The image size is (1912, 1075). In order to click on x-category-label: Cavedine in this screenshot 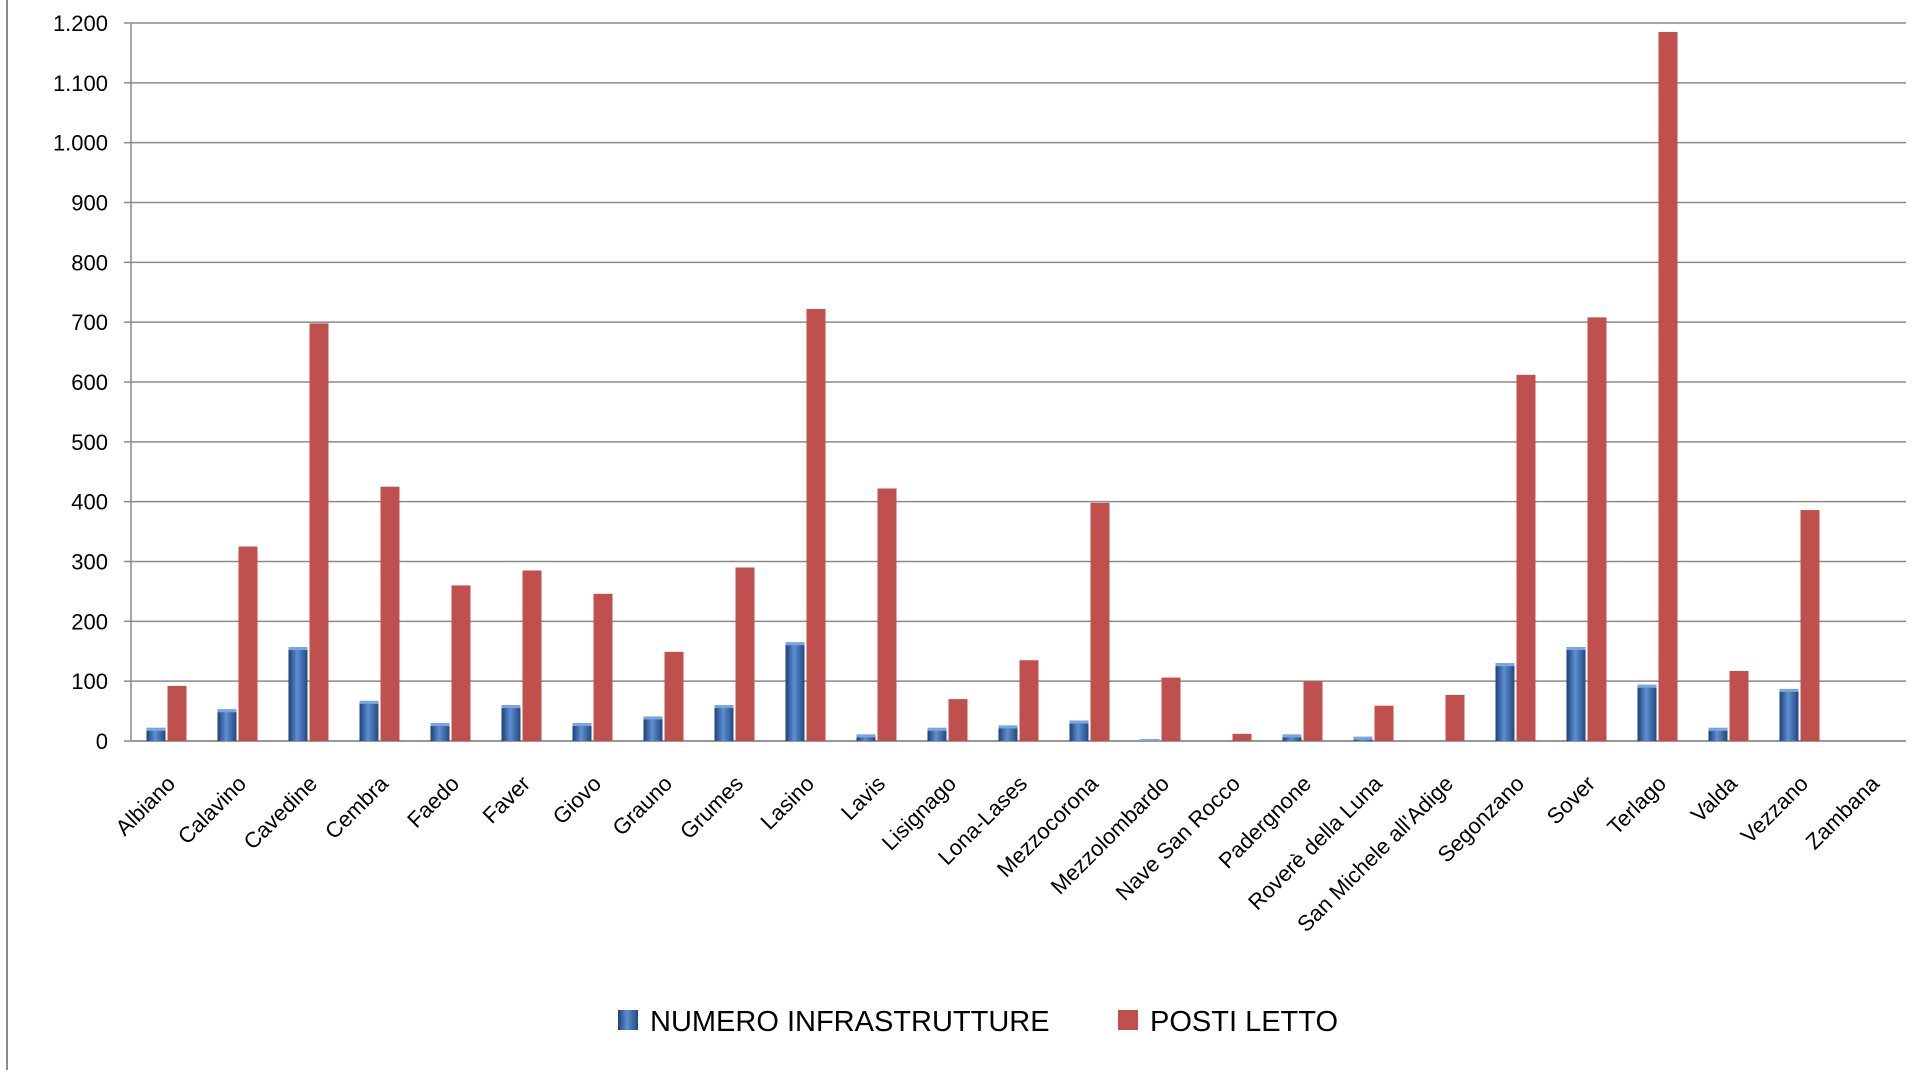, I will do `click(280, 812)`.